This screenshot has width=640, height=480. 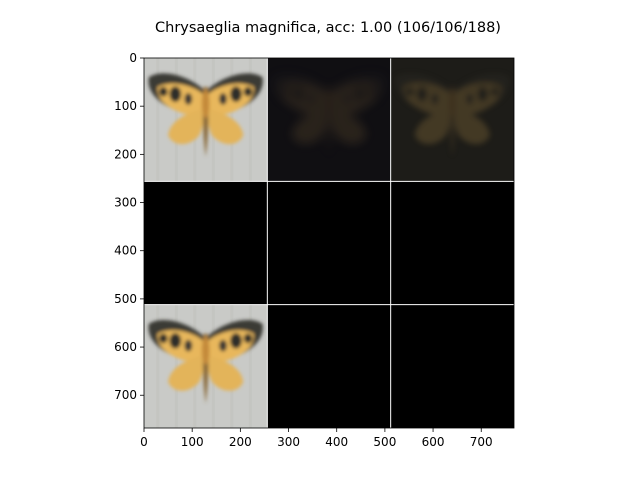 What do you see at coordinates (125, 251) in the screenshot?
I see `y-tick-label: 400` at bounding box center [125, 251].